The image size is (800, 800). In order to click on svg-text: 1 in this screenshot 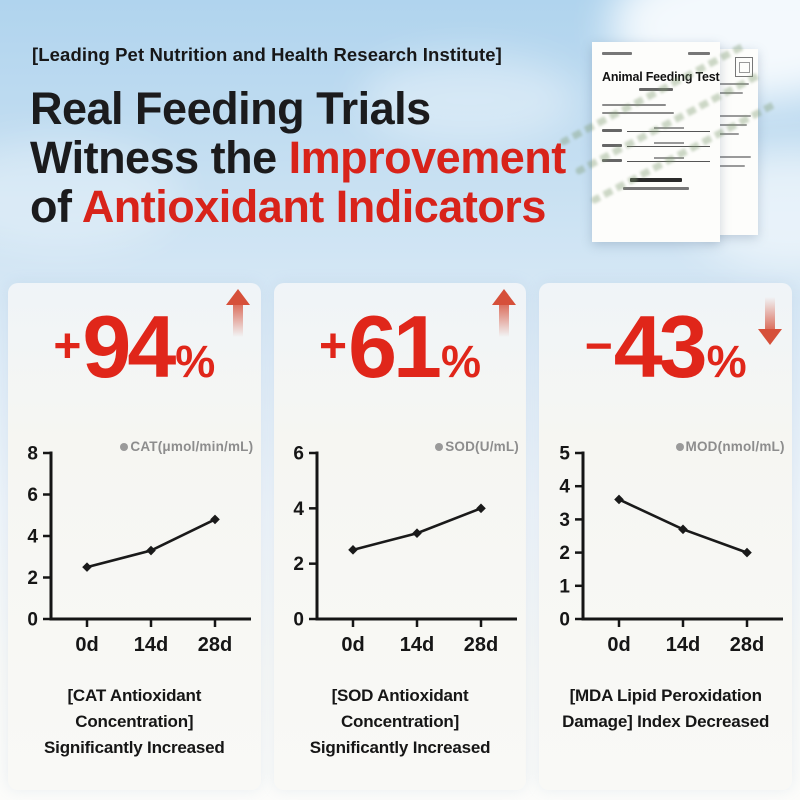, I will do `click(564, 586)`.